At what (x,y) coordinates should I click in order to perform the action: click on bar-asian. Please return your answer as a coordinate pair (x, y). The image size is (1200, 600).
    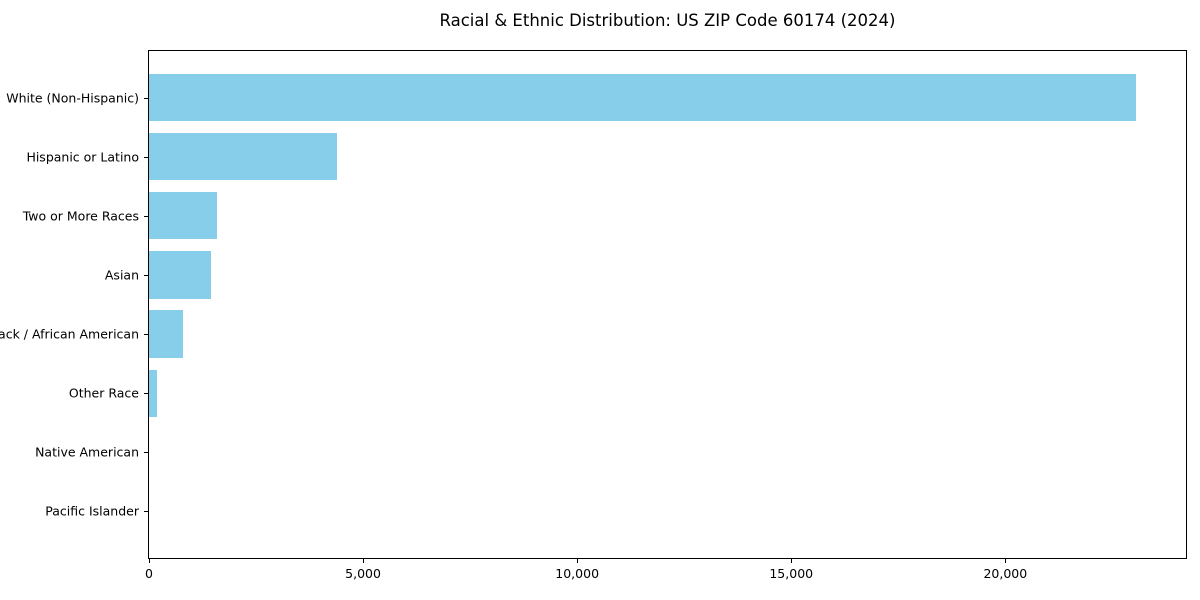
    Looking at the image, I should click on (180, 275).